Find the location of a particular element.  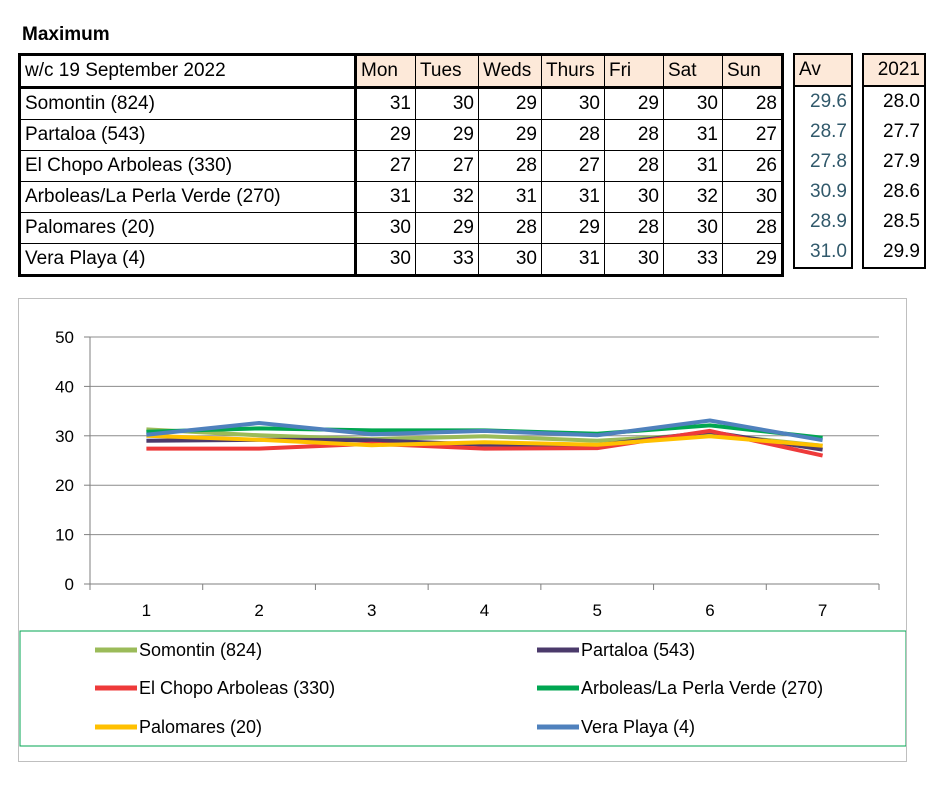

year-2021-cell: 28.5 is located at coordinates (894, 222).